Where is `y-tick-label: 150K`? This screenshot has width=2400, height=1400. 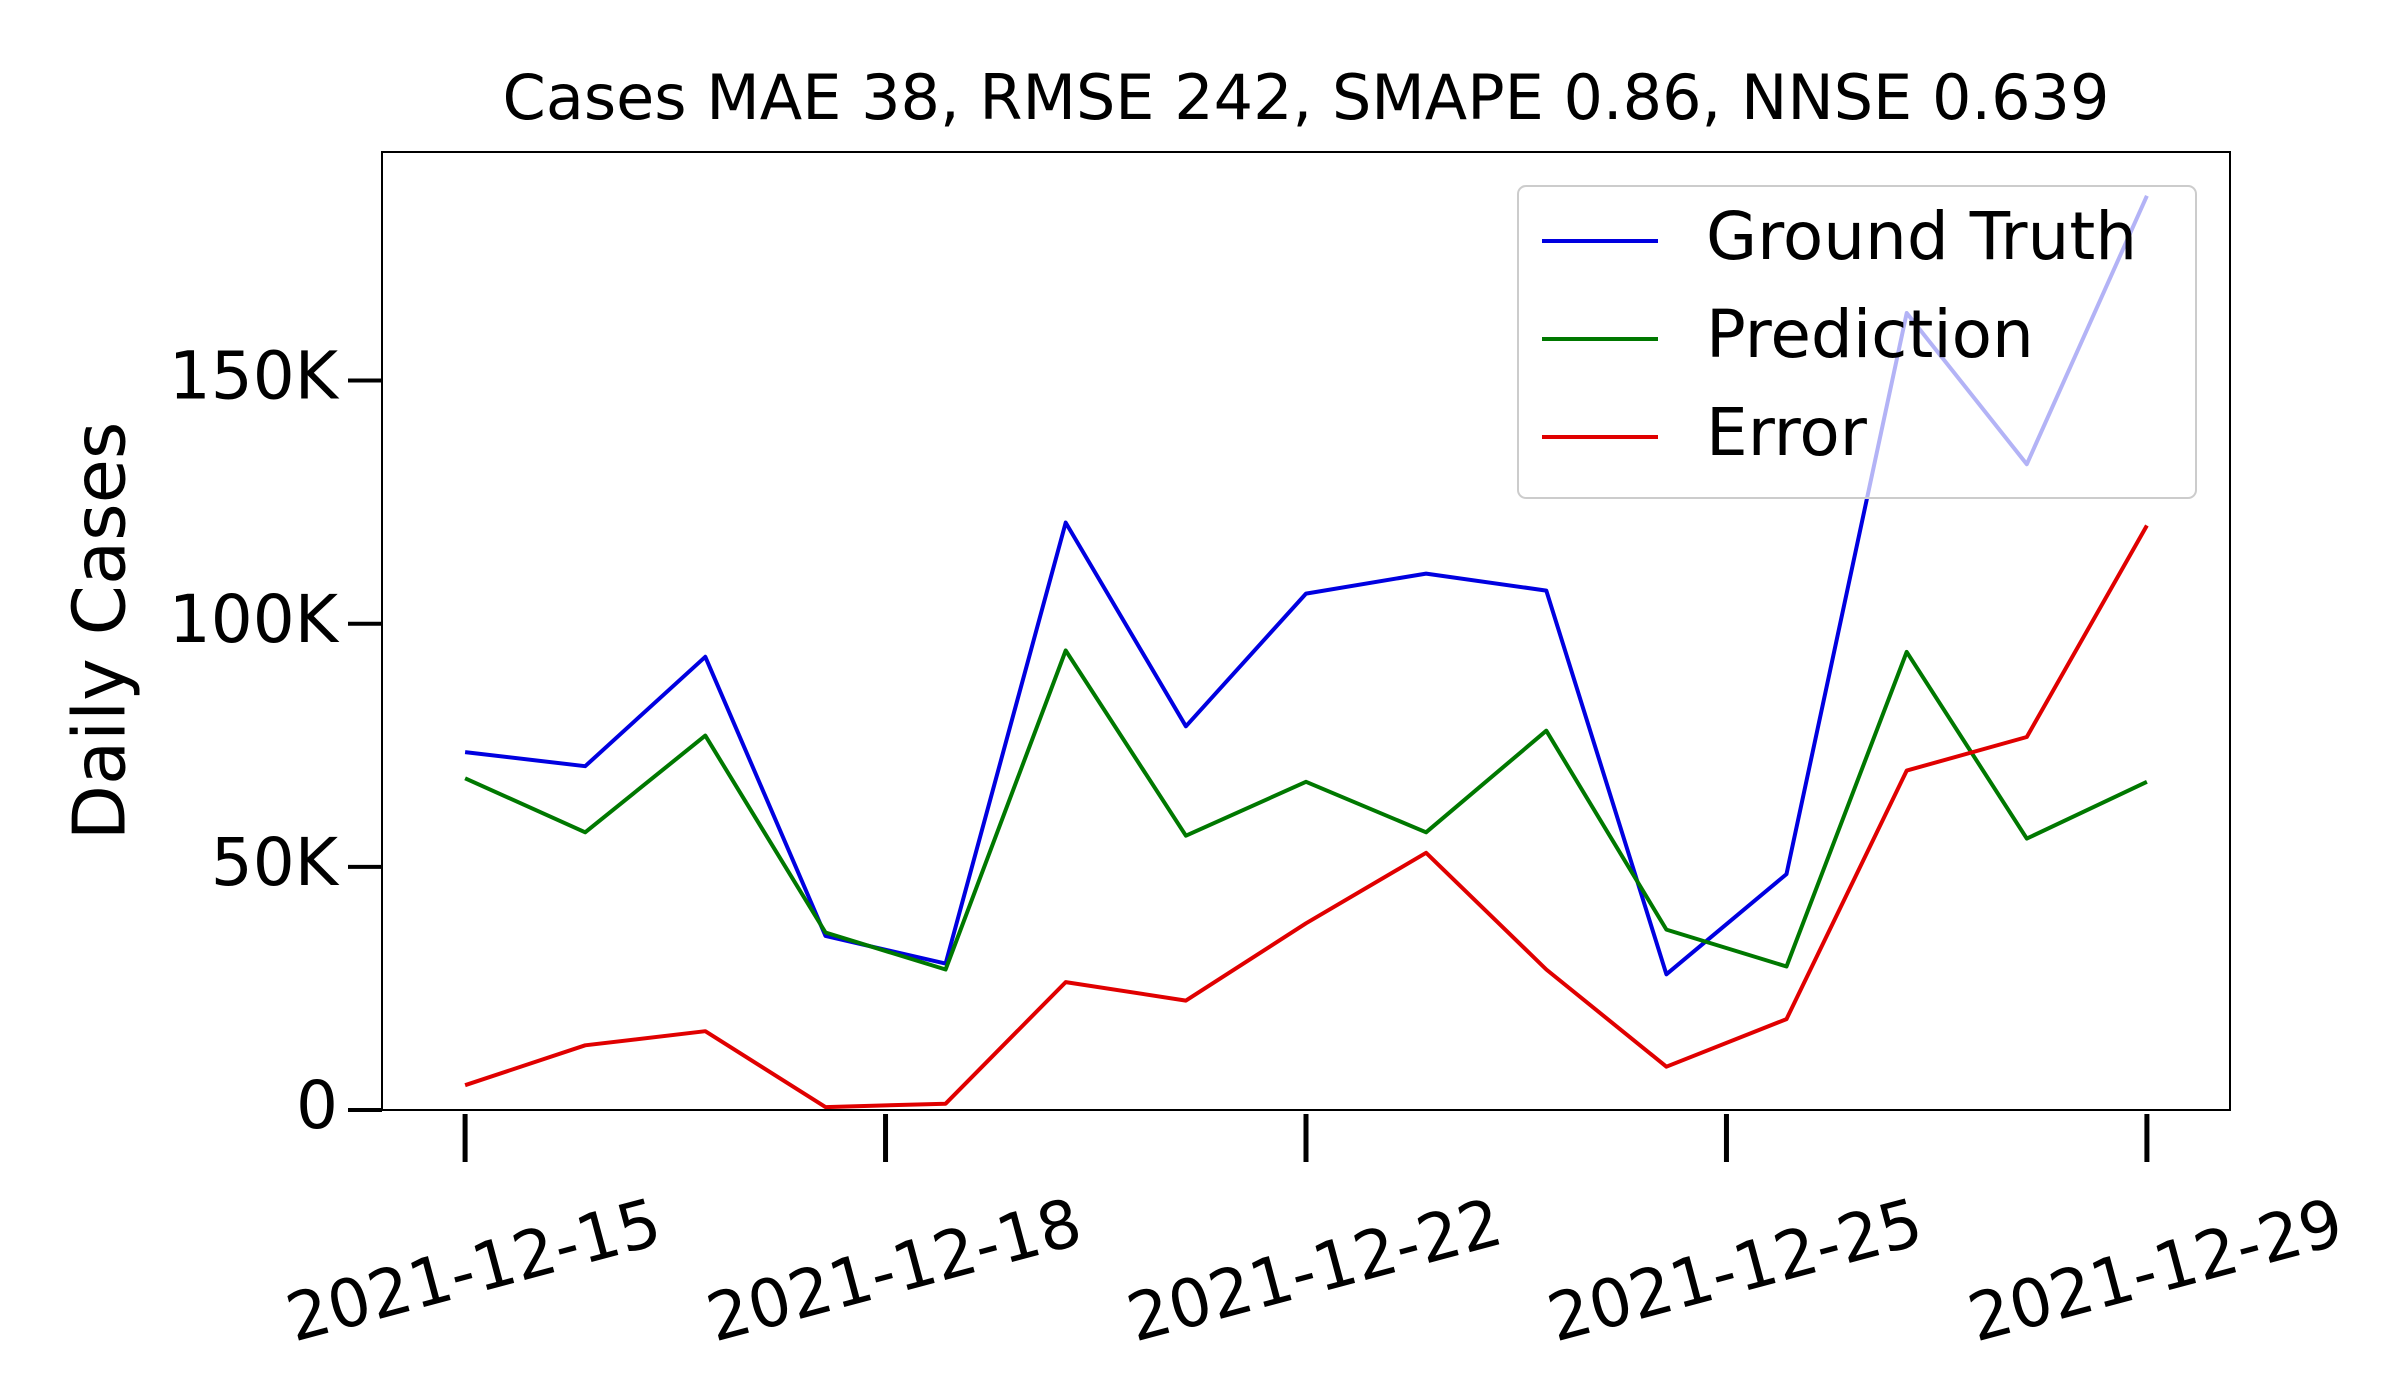 y-tick-label: 150K is located at coordinates (254, 376).